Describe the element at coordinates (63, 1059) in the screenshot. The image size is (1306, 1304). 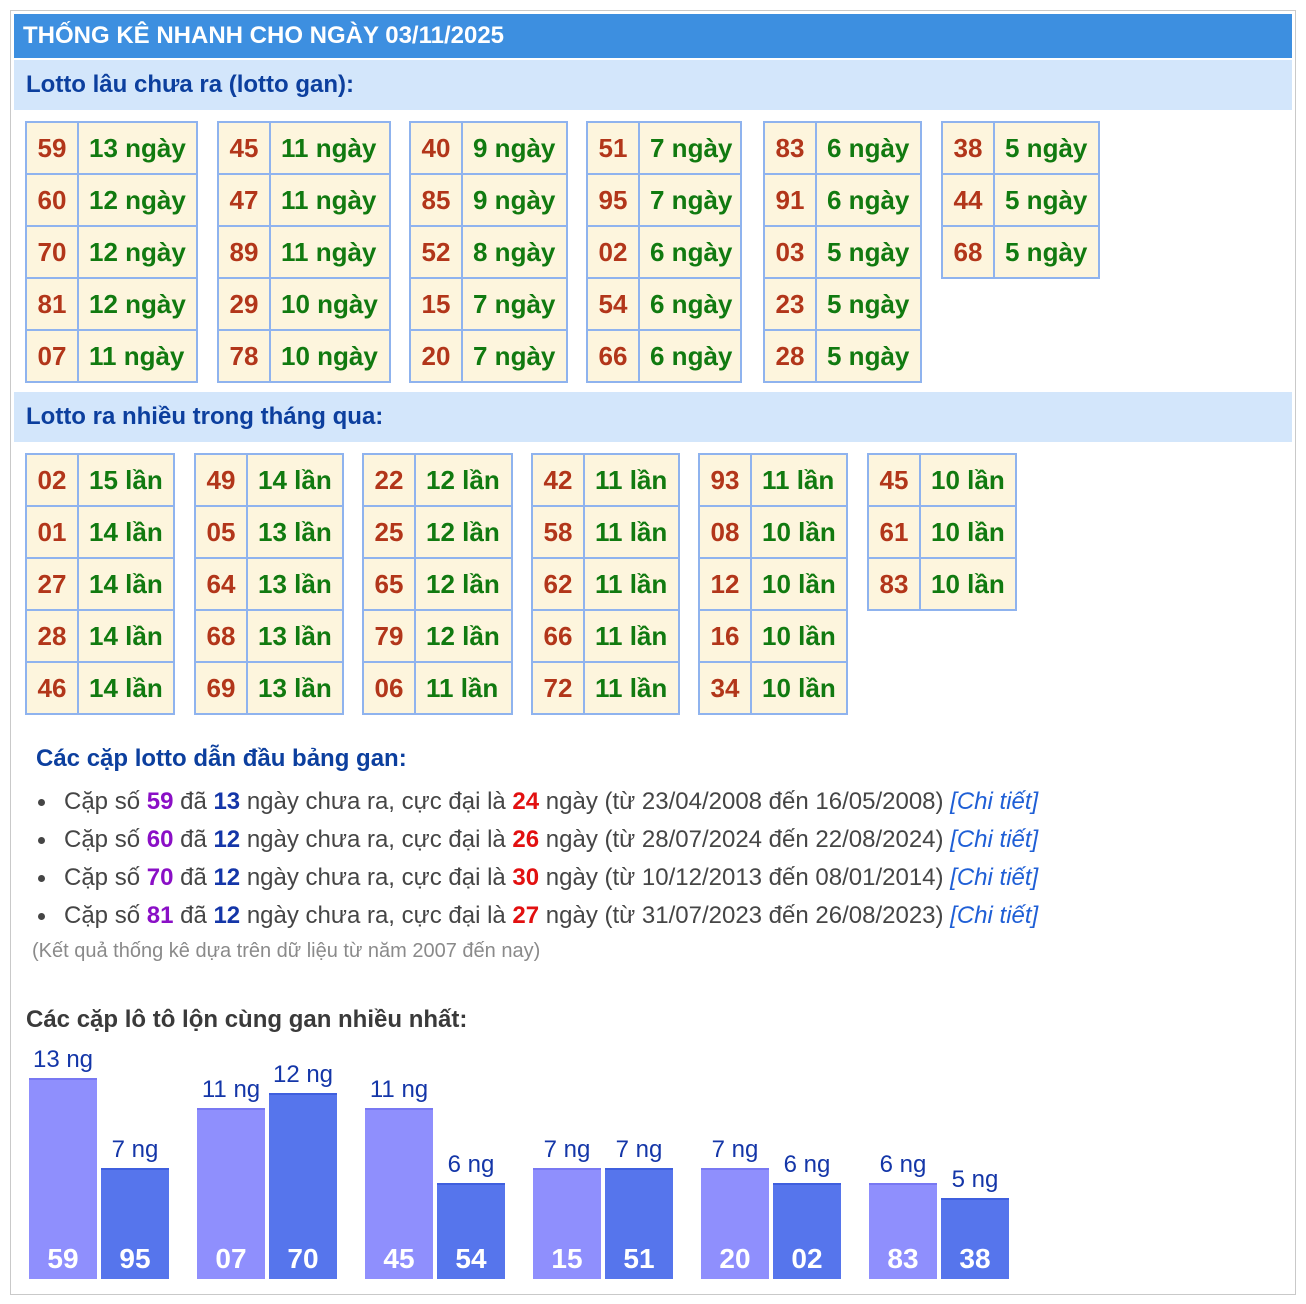
I see `bar-days-label: 13 ng` at that location.